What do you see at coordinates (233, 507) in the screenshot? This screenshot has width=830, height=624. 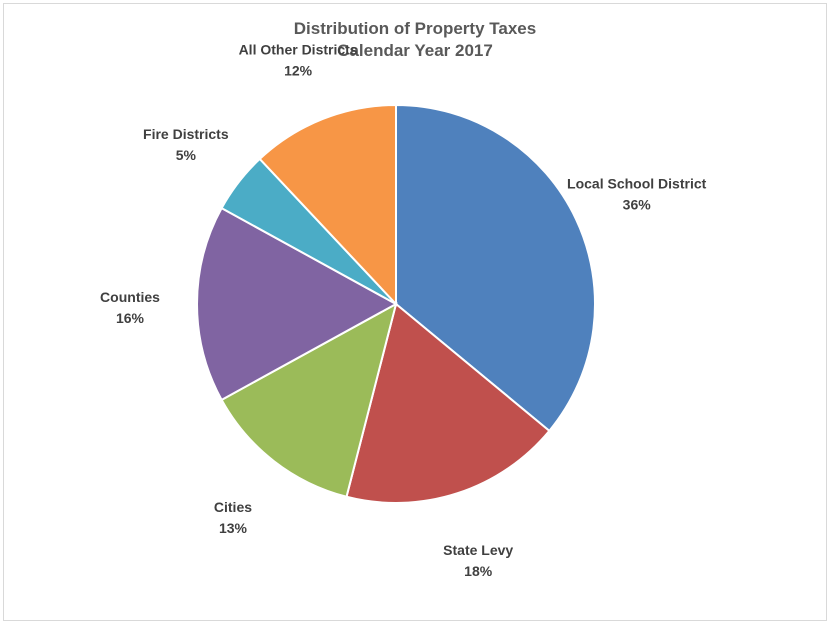 I see `slice-label-cities: Cities` at bounding box center [233, 507].